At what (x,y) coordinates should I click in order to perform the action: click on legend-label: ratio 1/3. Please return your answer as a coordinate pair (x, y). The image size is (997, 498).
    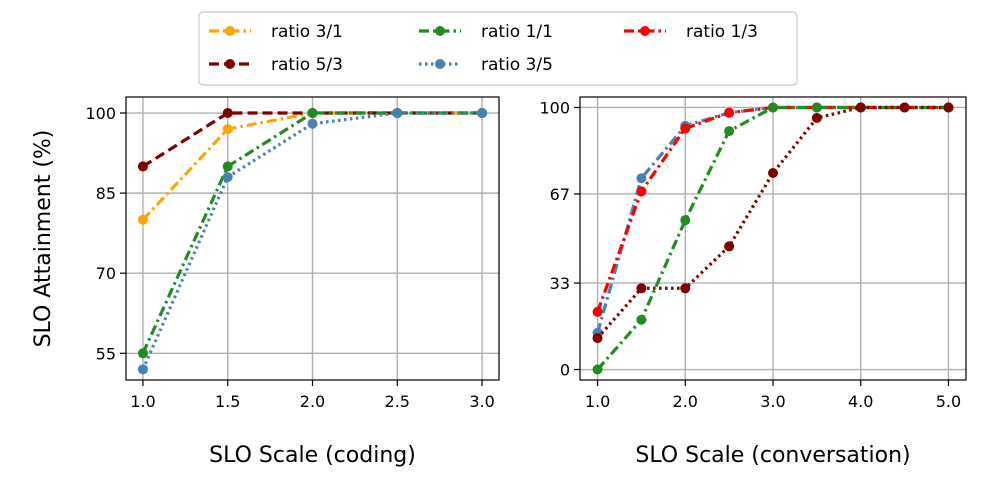
    Looking at the image, I should click on (722, 32).